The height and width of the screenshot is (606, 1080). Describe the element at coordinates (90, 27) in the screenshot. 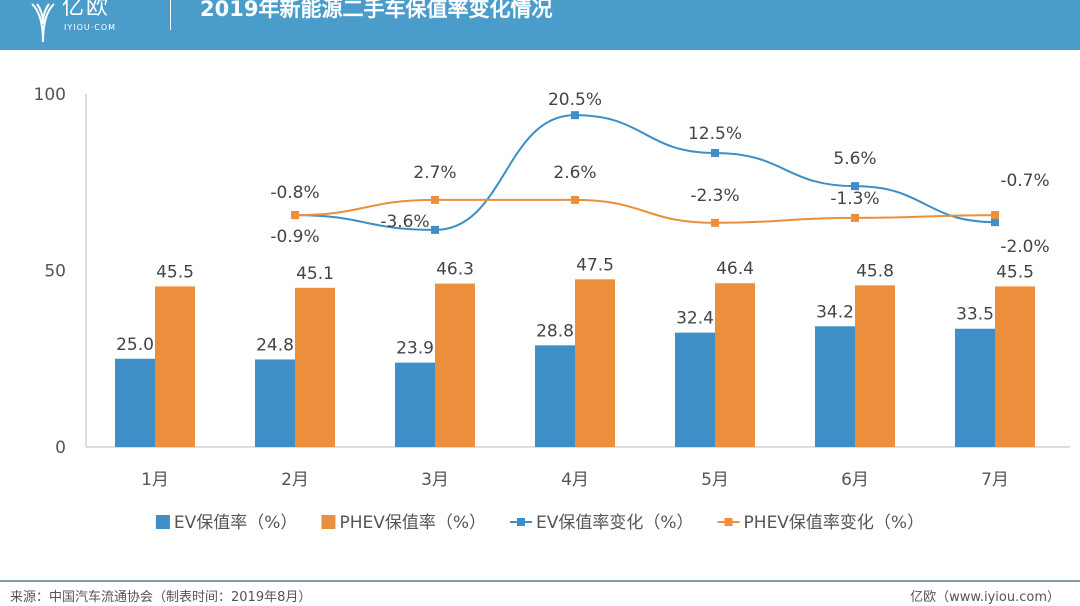

I see `logo-subtext: IYIOU·COM` at that location.